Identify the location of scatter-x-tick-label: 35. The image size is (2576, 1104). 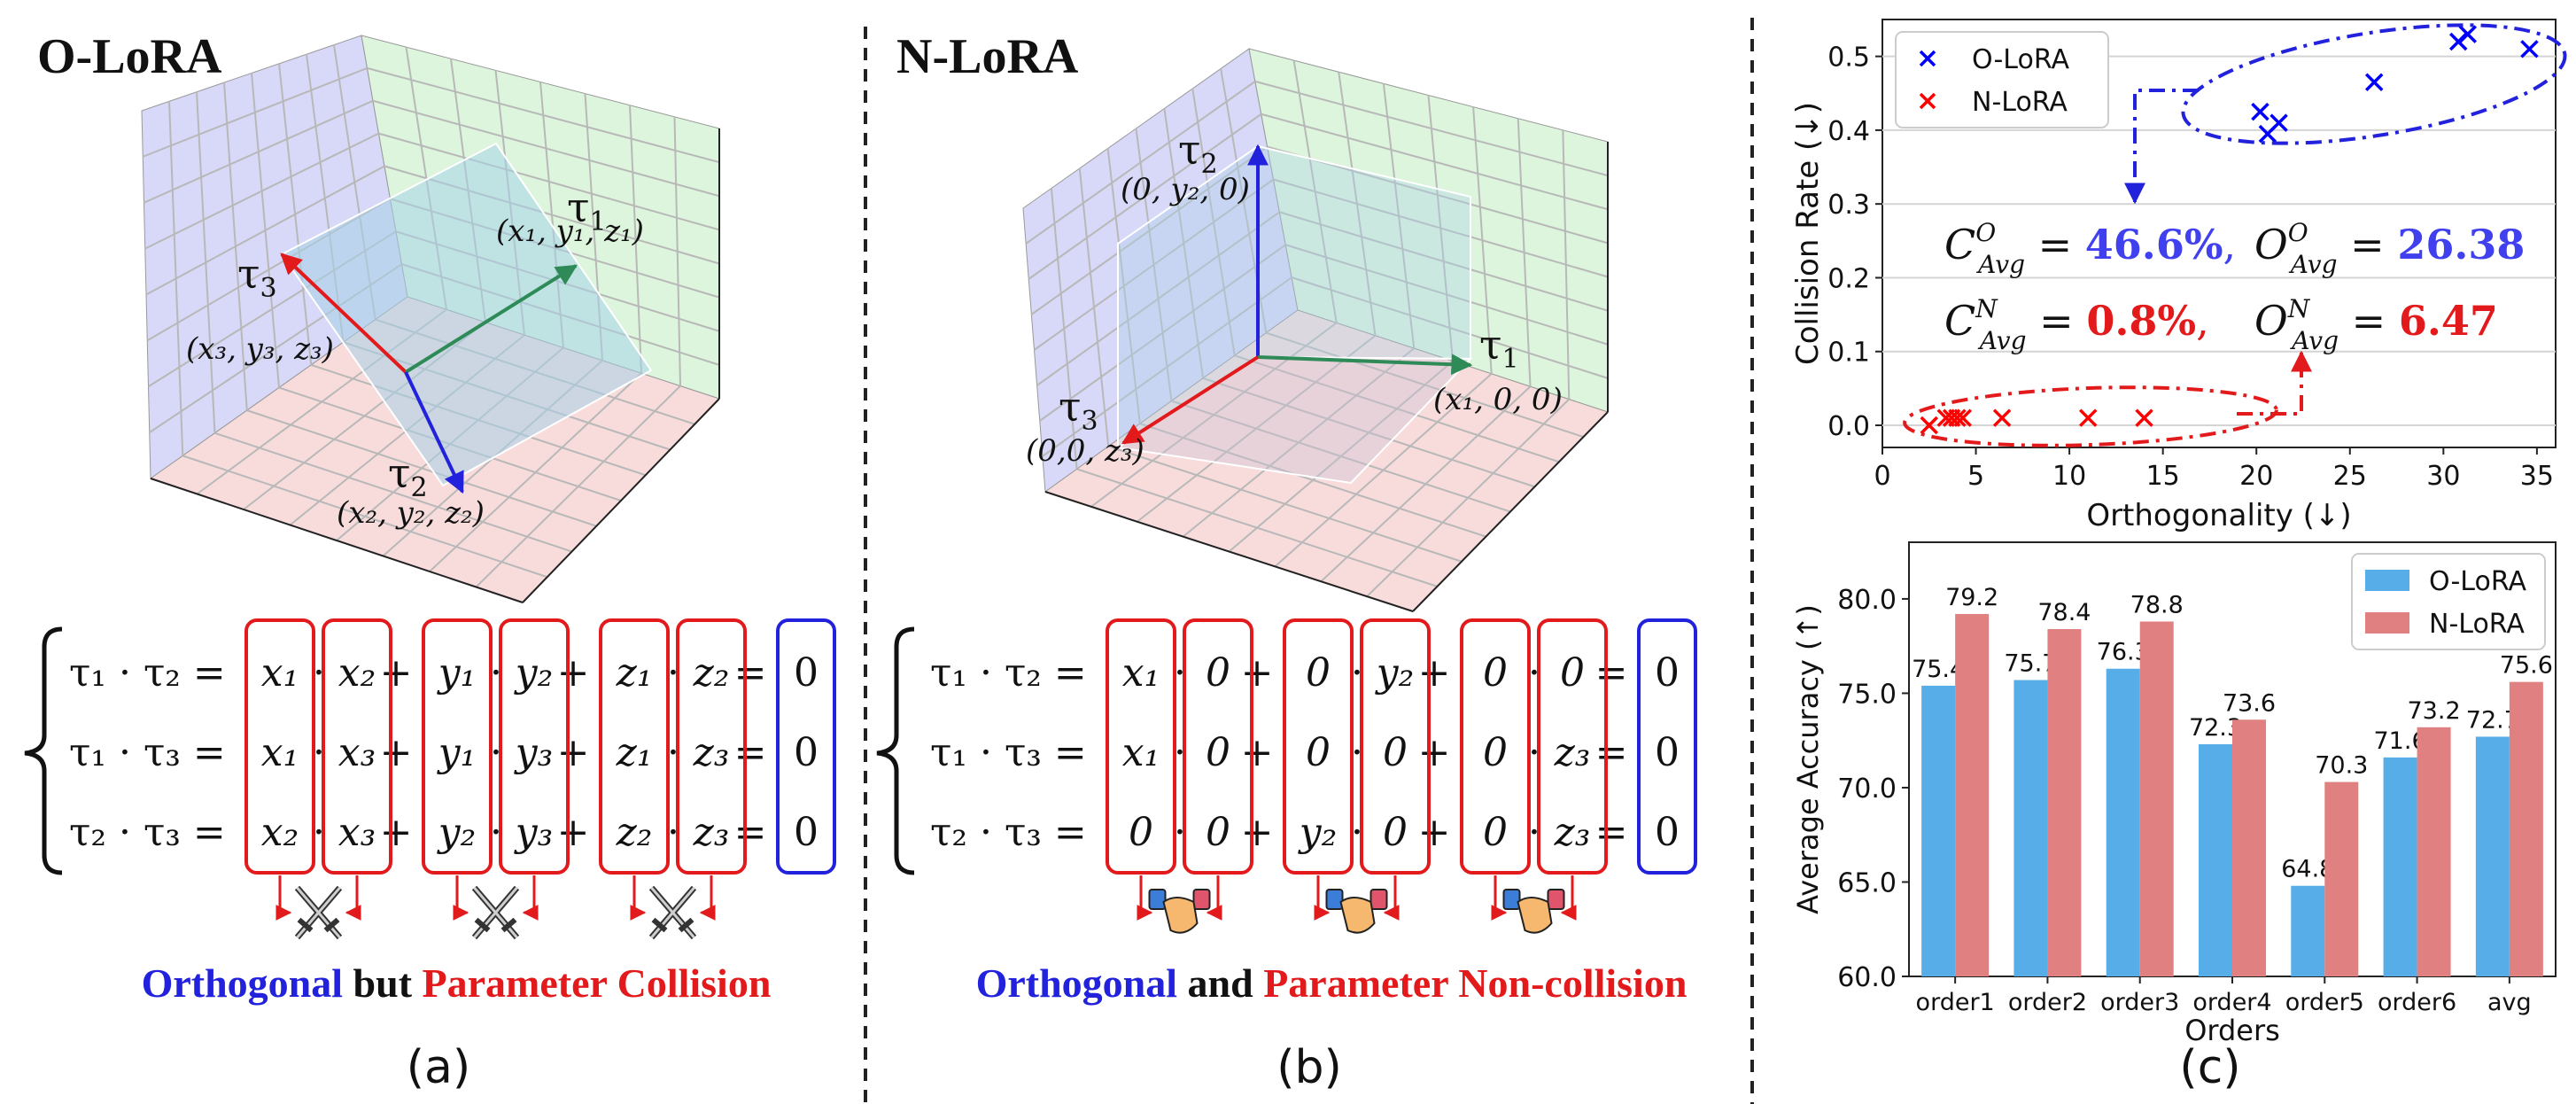
(2537, 476).